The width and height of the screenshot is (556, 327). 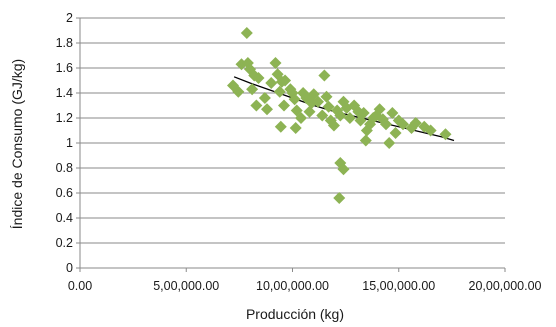 I want to click on trendline, so click(x=344, y=109).